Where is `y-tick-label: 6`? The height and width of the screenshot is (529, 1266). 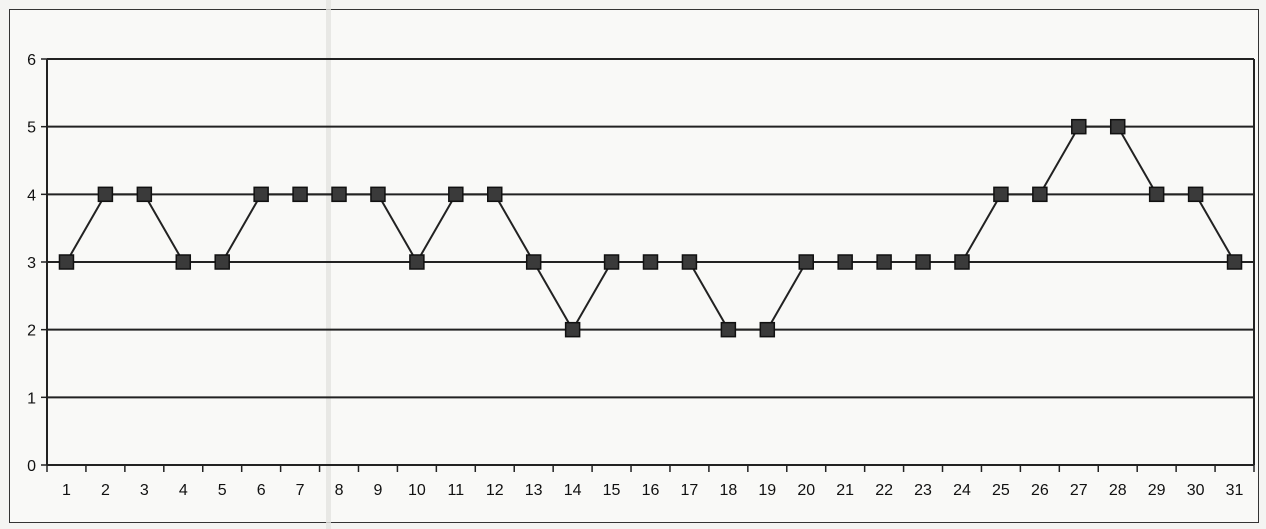
y-tick-label: 6 is located at coordinates (31, 60).